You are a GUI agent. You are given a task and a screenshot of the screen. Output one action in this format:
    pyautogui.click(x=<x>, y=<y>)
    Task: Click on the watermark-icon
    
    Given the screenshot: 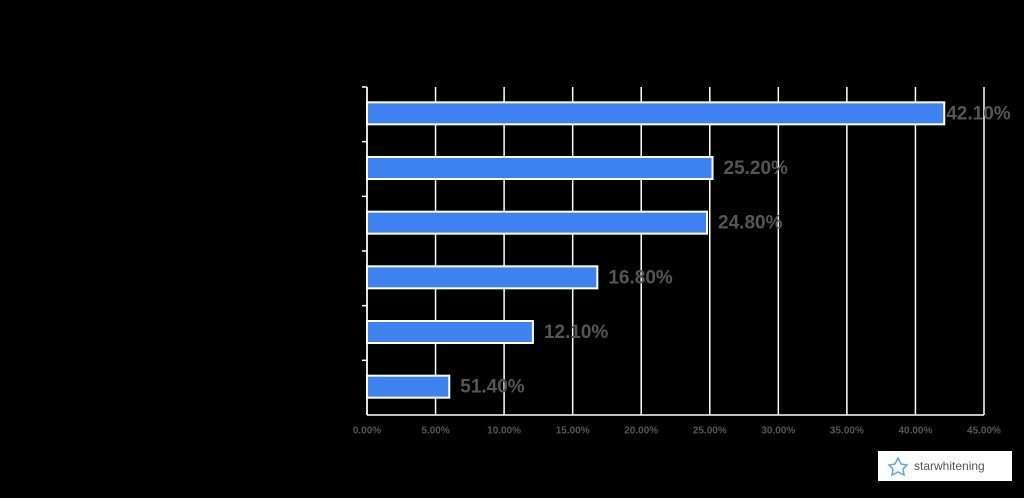 What is the action you would take?
    pyautogui.click(x=898, y=466)
    